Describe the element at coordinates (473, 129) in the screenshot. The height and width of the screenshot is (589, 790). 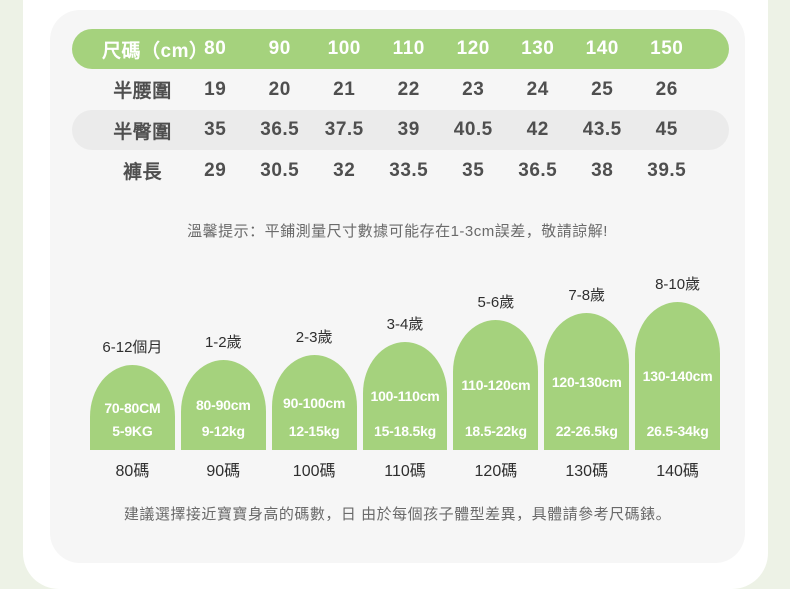
I see `table-cell: 40.5` at that location.